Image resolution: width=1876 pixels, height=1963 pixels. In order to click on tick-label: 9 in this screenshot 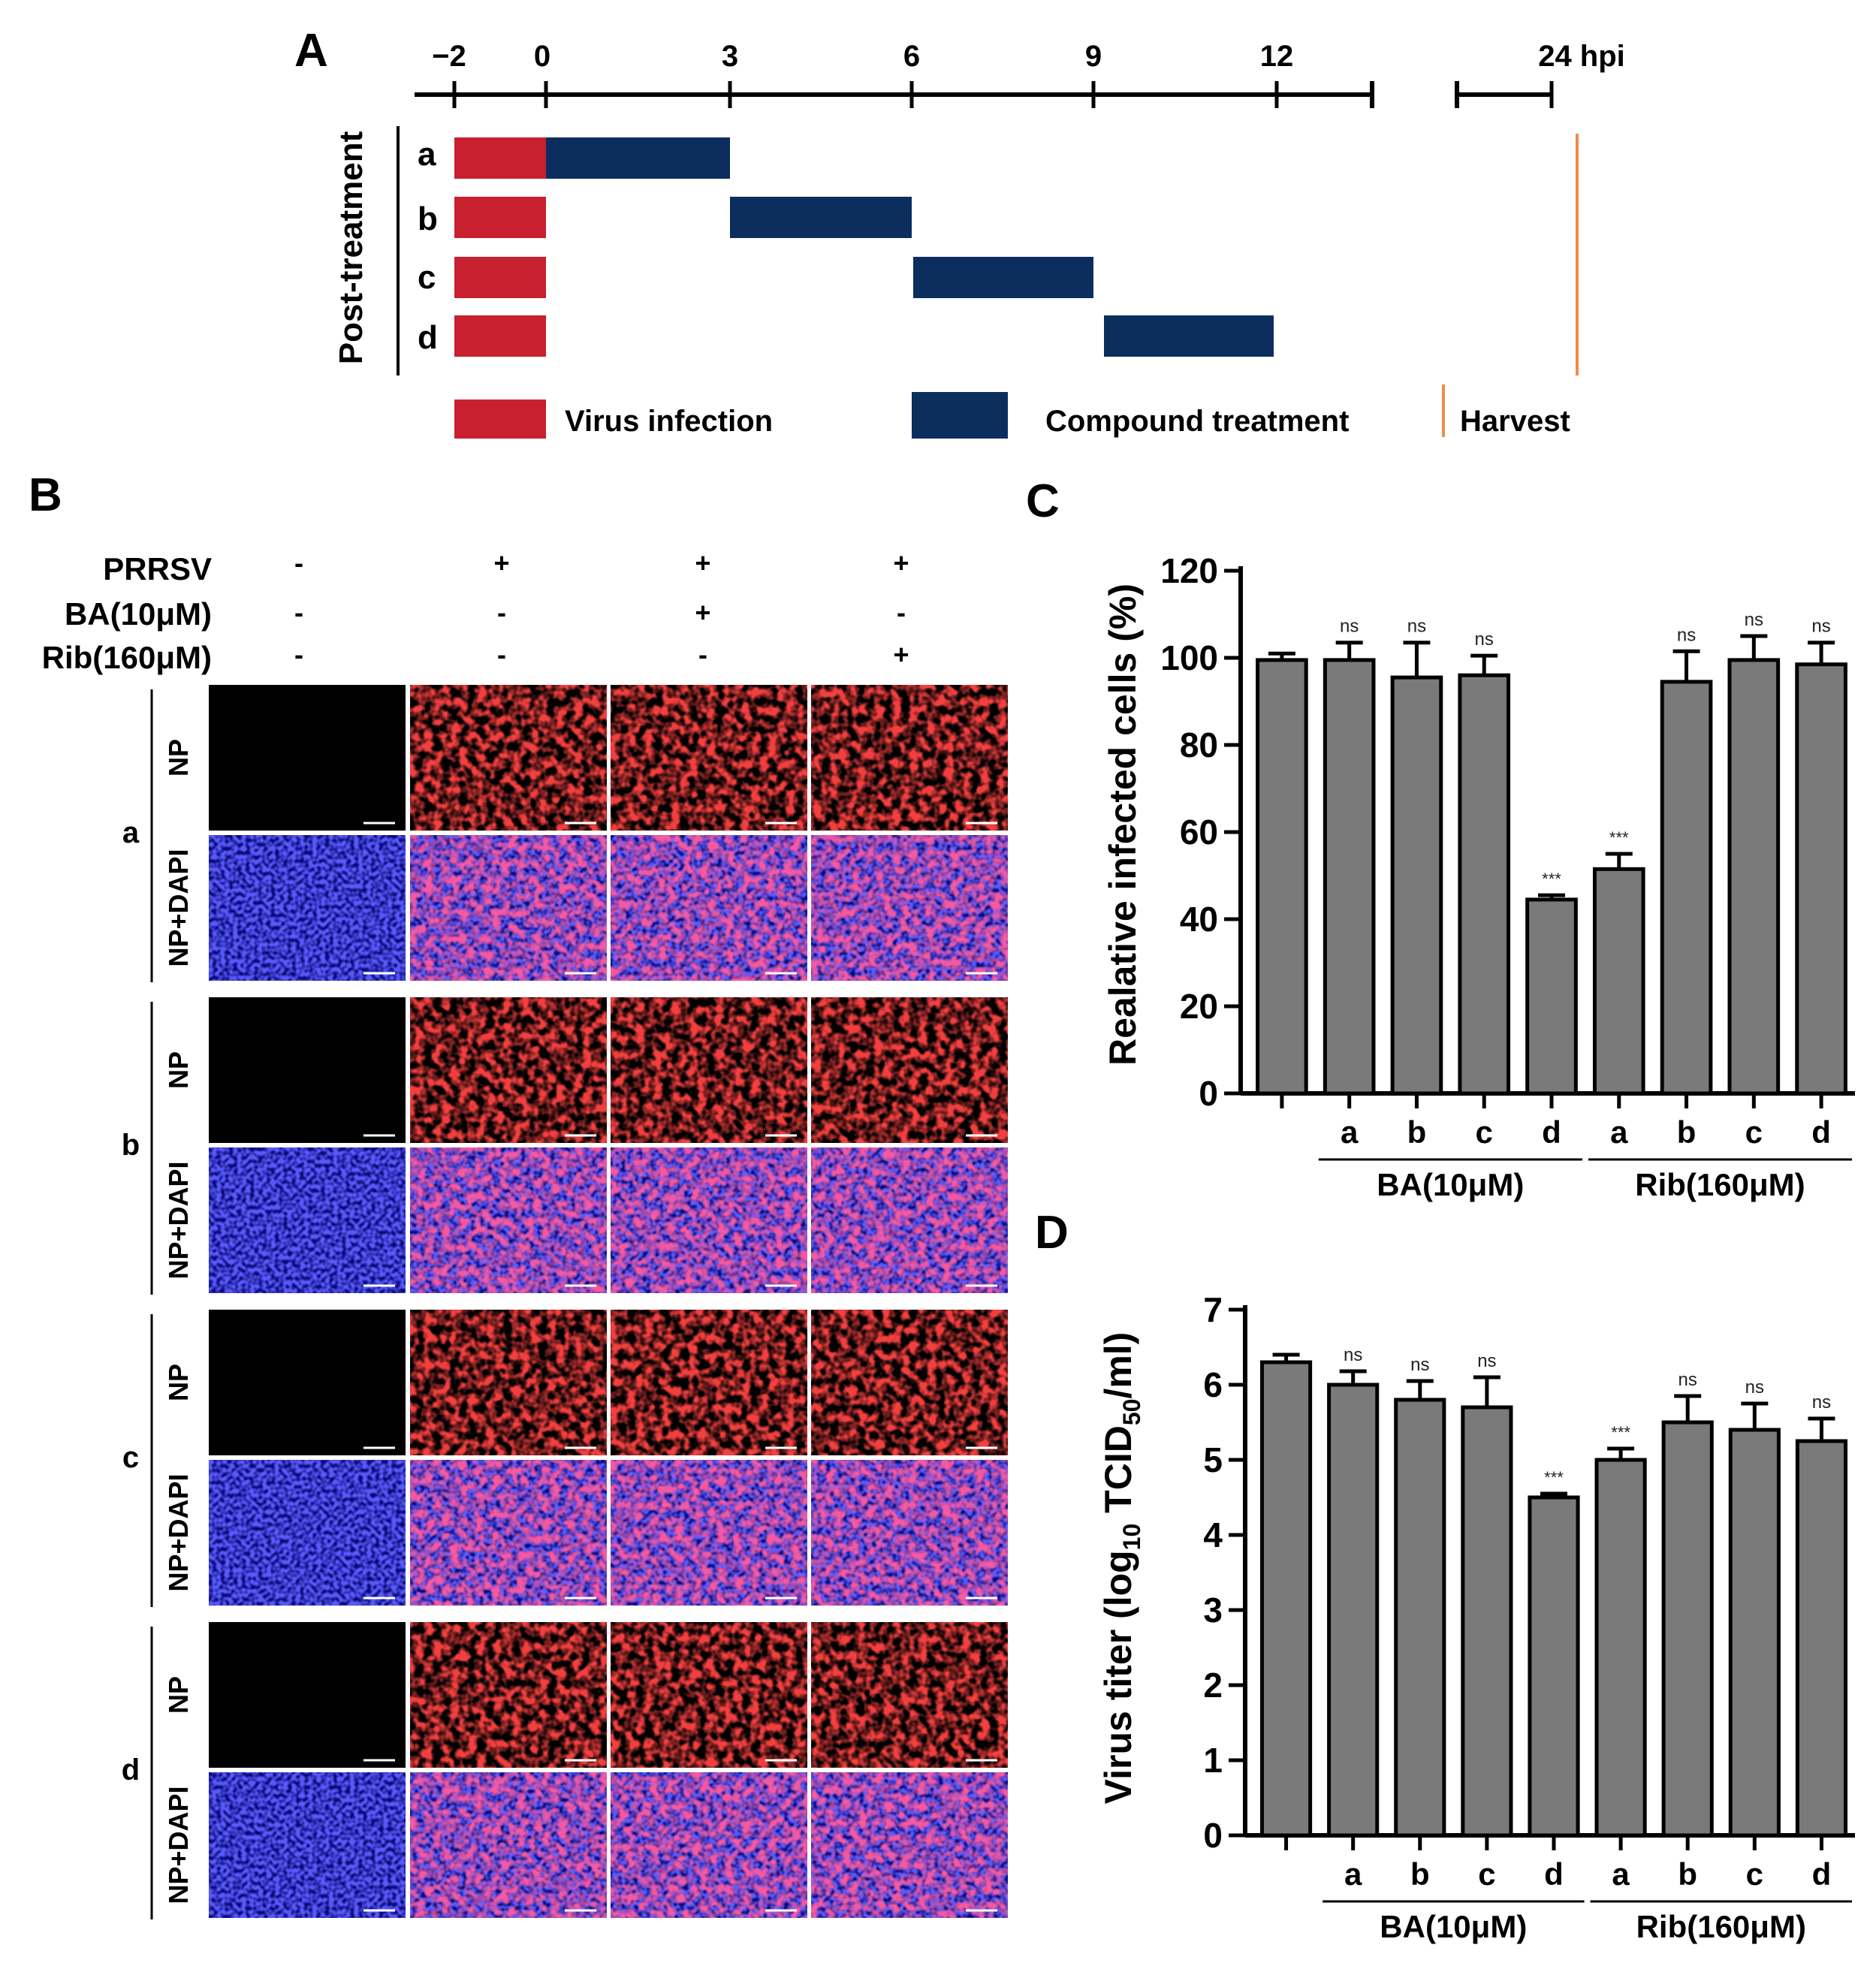, I will do `click(1093, 56)`.